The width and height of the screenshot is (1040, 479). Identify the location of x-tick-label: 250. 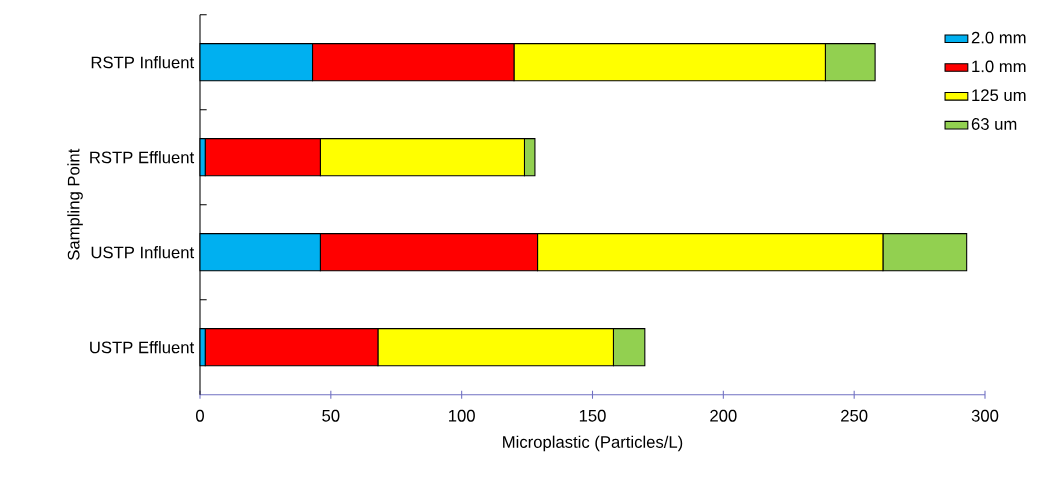
(854, 415).